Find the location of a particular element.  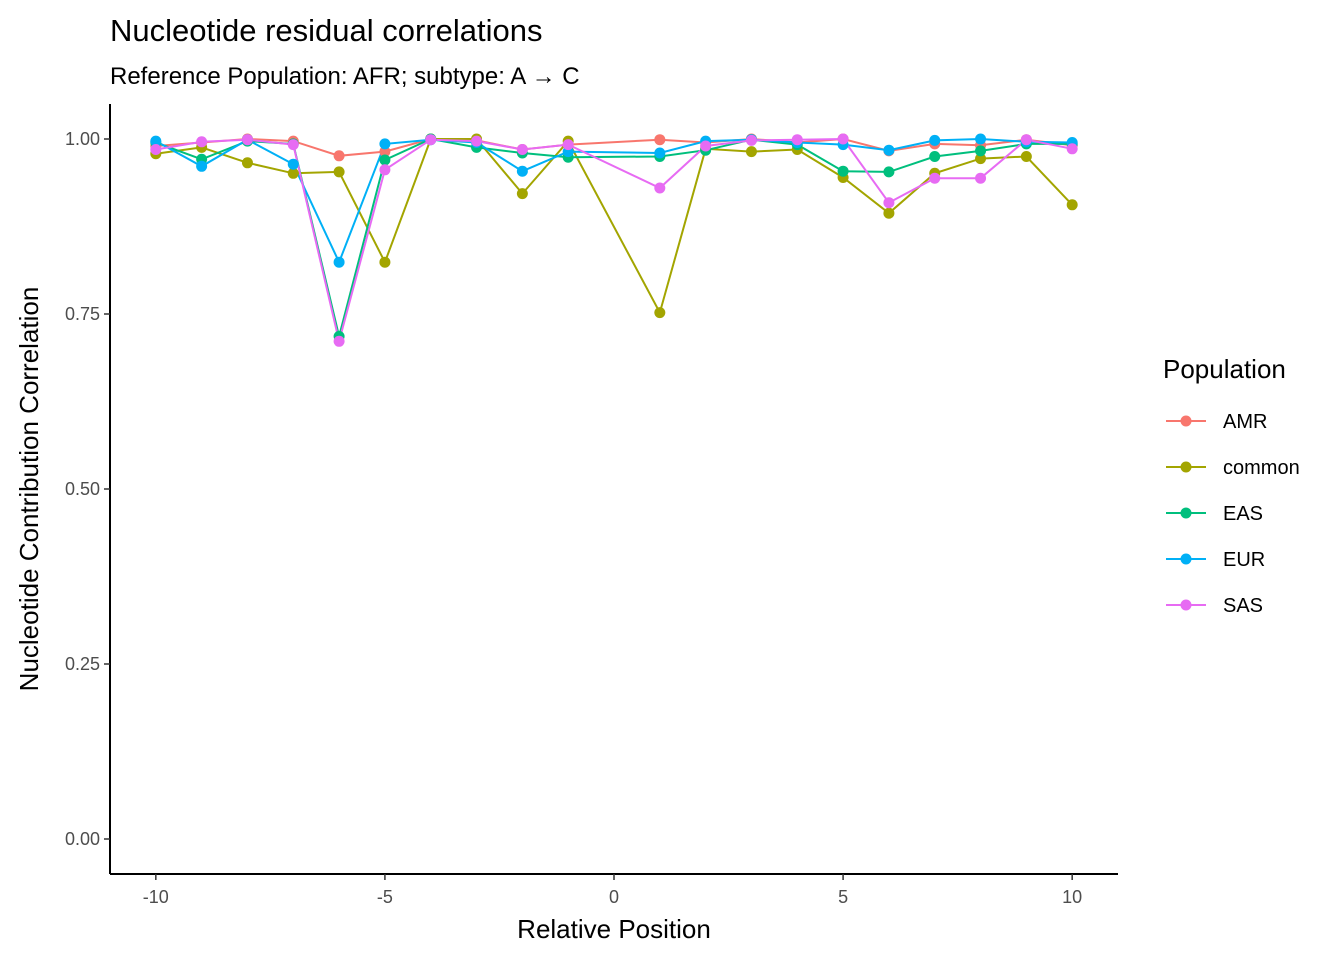

chart-title: Nucleotide residual correlations is located at coordinates (326, 30).